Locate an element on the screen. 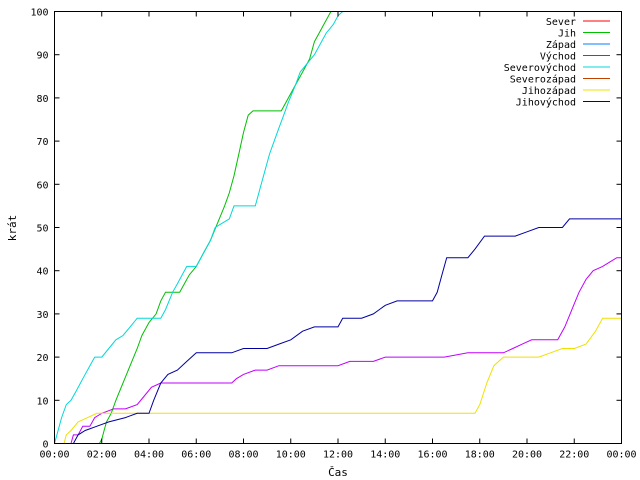 The image size is (640, 480). legend-label: Severozápad is located at coordinates (543, 80).